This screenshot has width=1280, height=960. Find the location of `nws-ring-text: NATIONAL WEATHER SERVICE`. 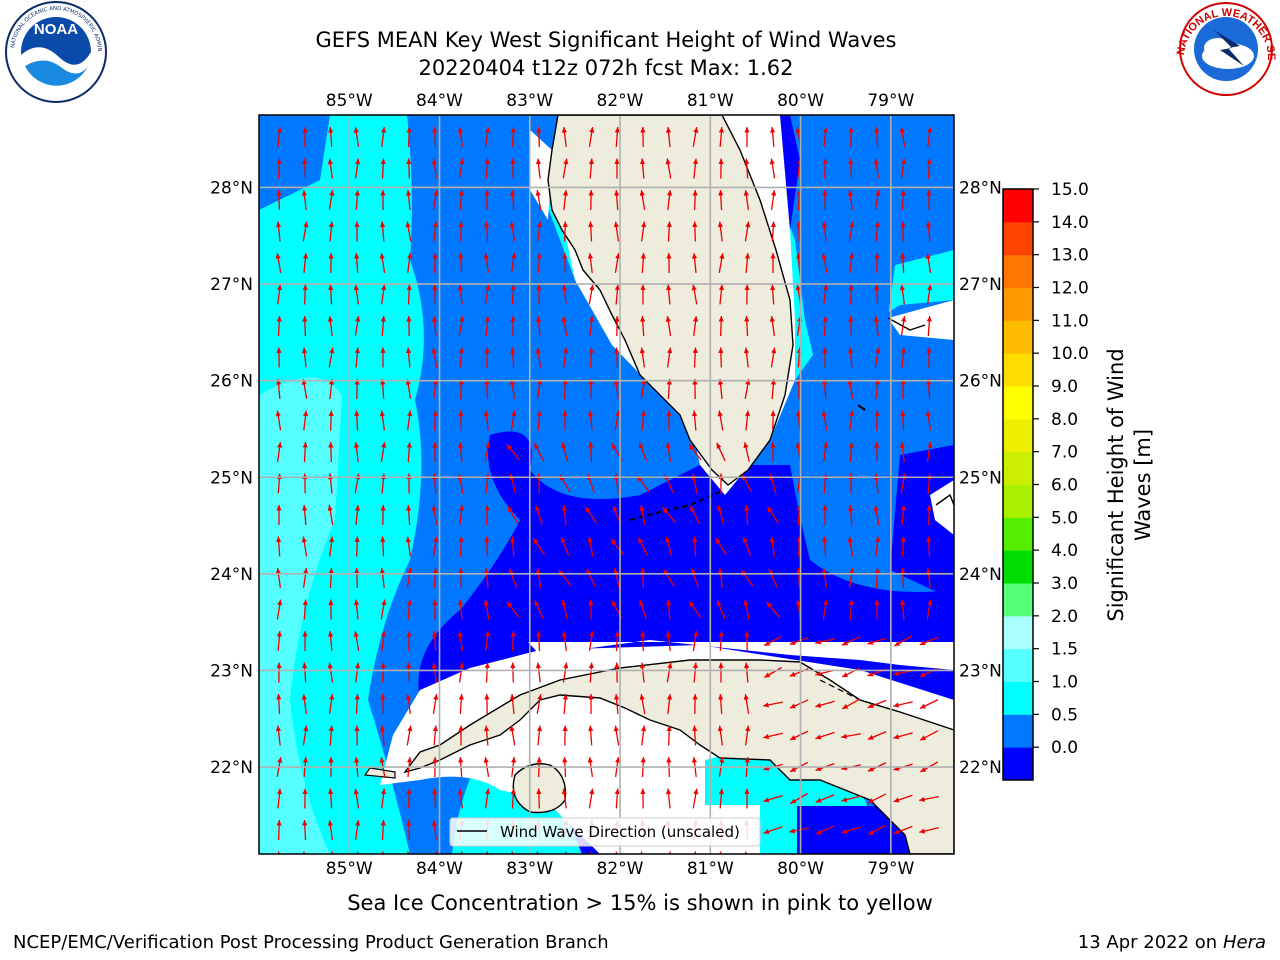

nws-ring-text: NATIONAL WEATHER SERVICE is located at coordinates (638, 30).